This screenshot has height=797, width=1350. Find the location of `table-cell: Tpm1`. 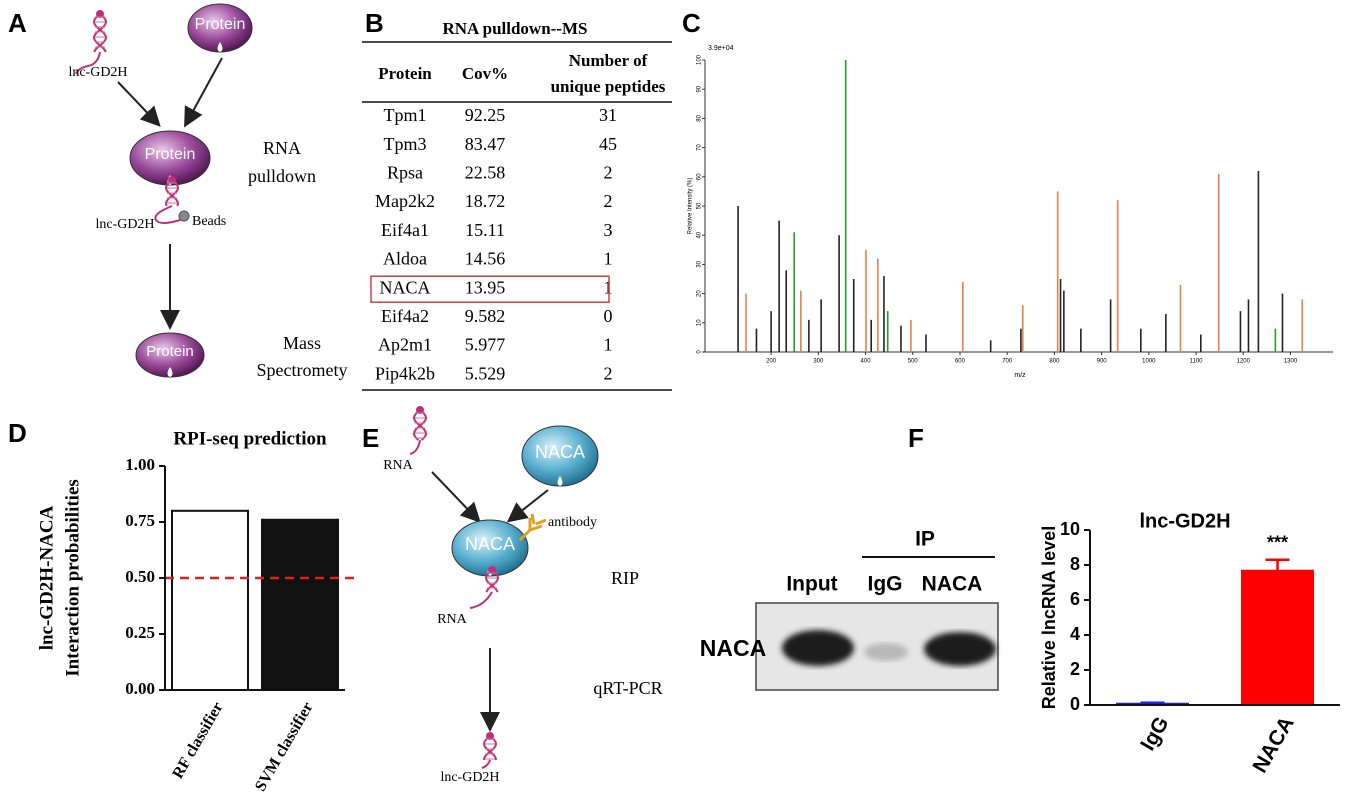

table-cell: Tpm1 is located at coordinates (405, 115).